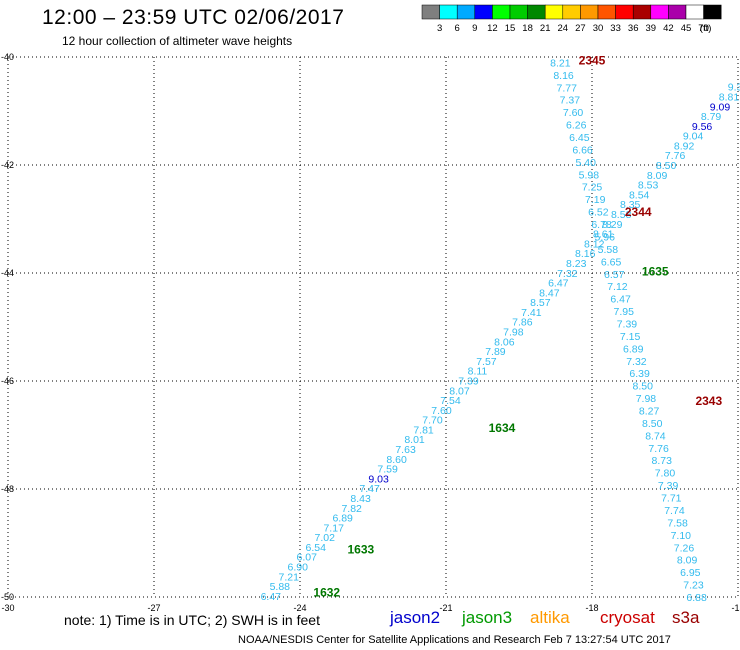 The image size is (740, 650). What do you see at coordinates (585, 163) in the screenshot?
I see `wave-height-point: 5.40` at bounding box center [585, 163].